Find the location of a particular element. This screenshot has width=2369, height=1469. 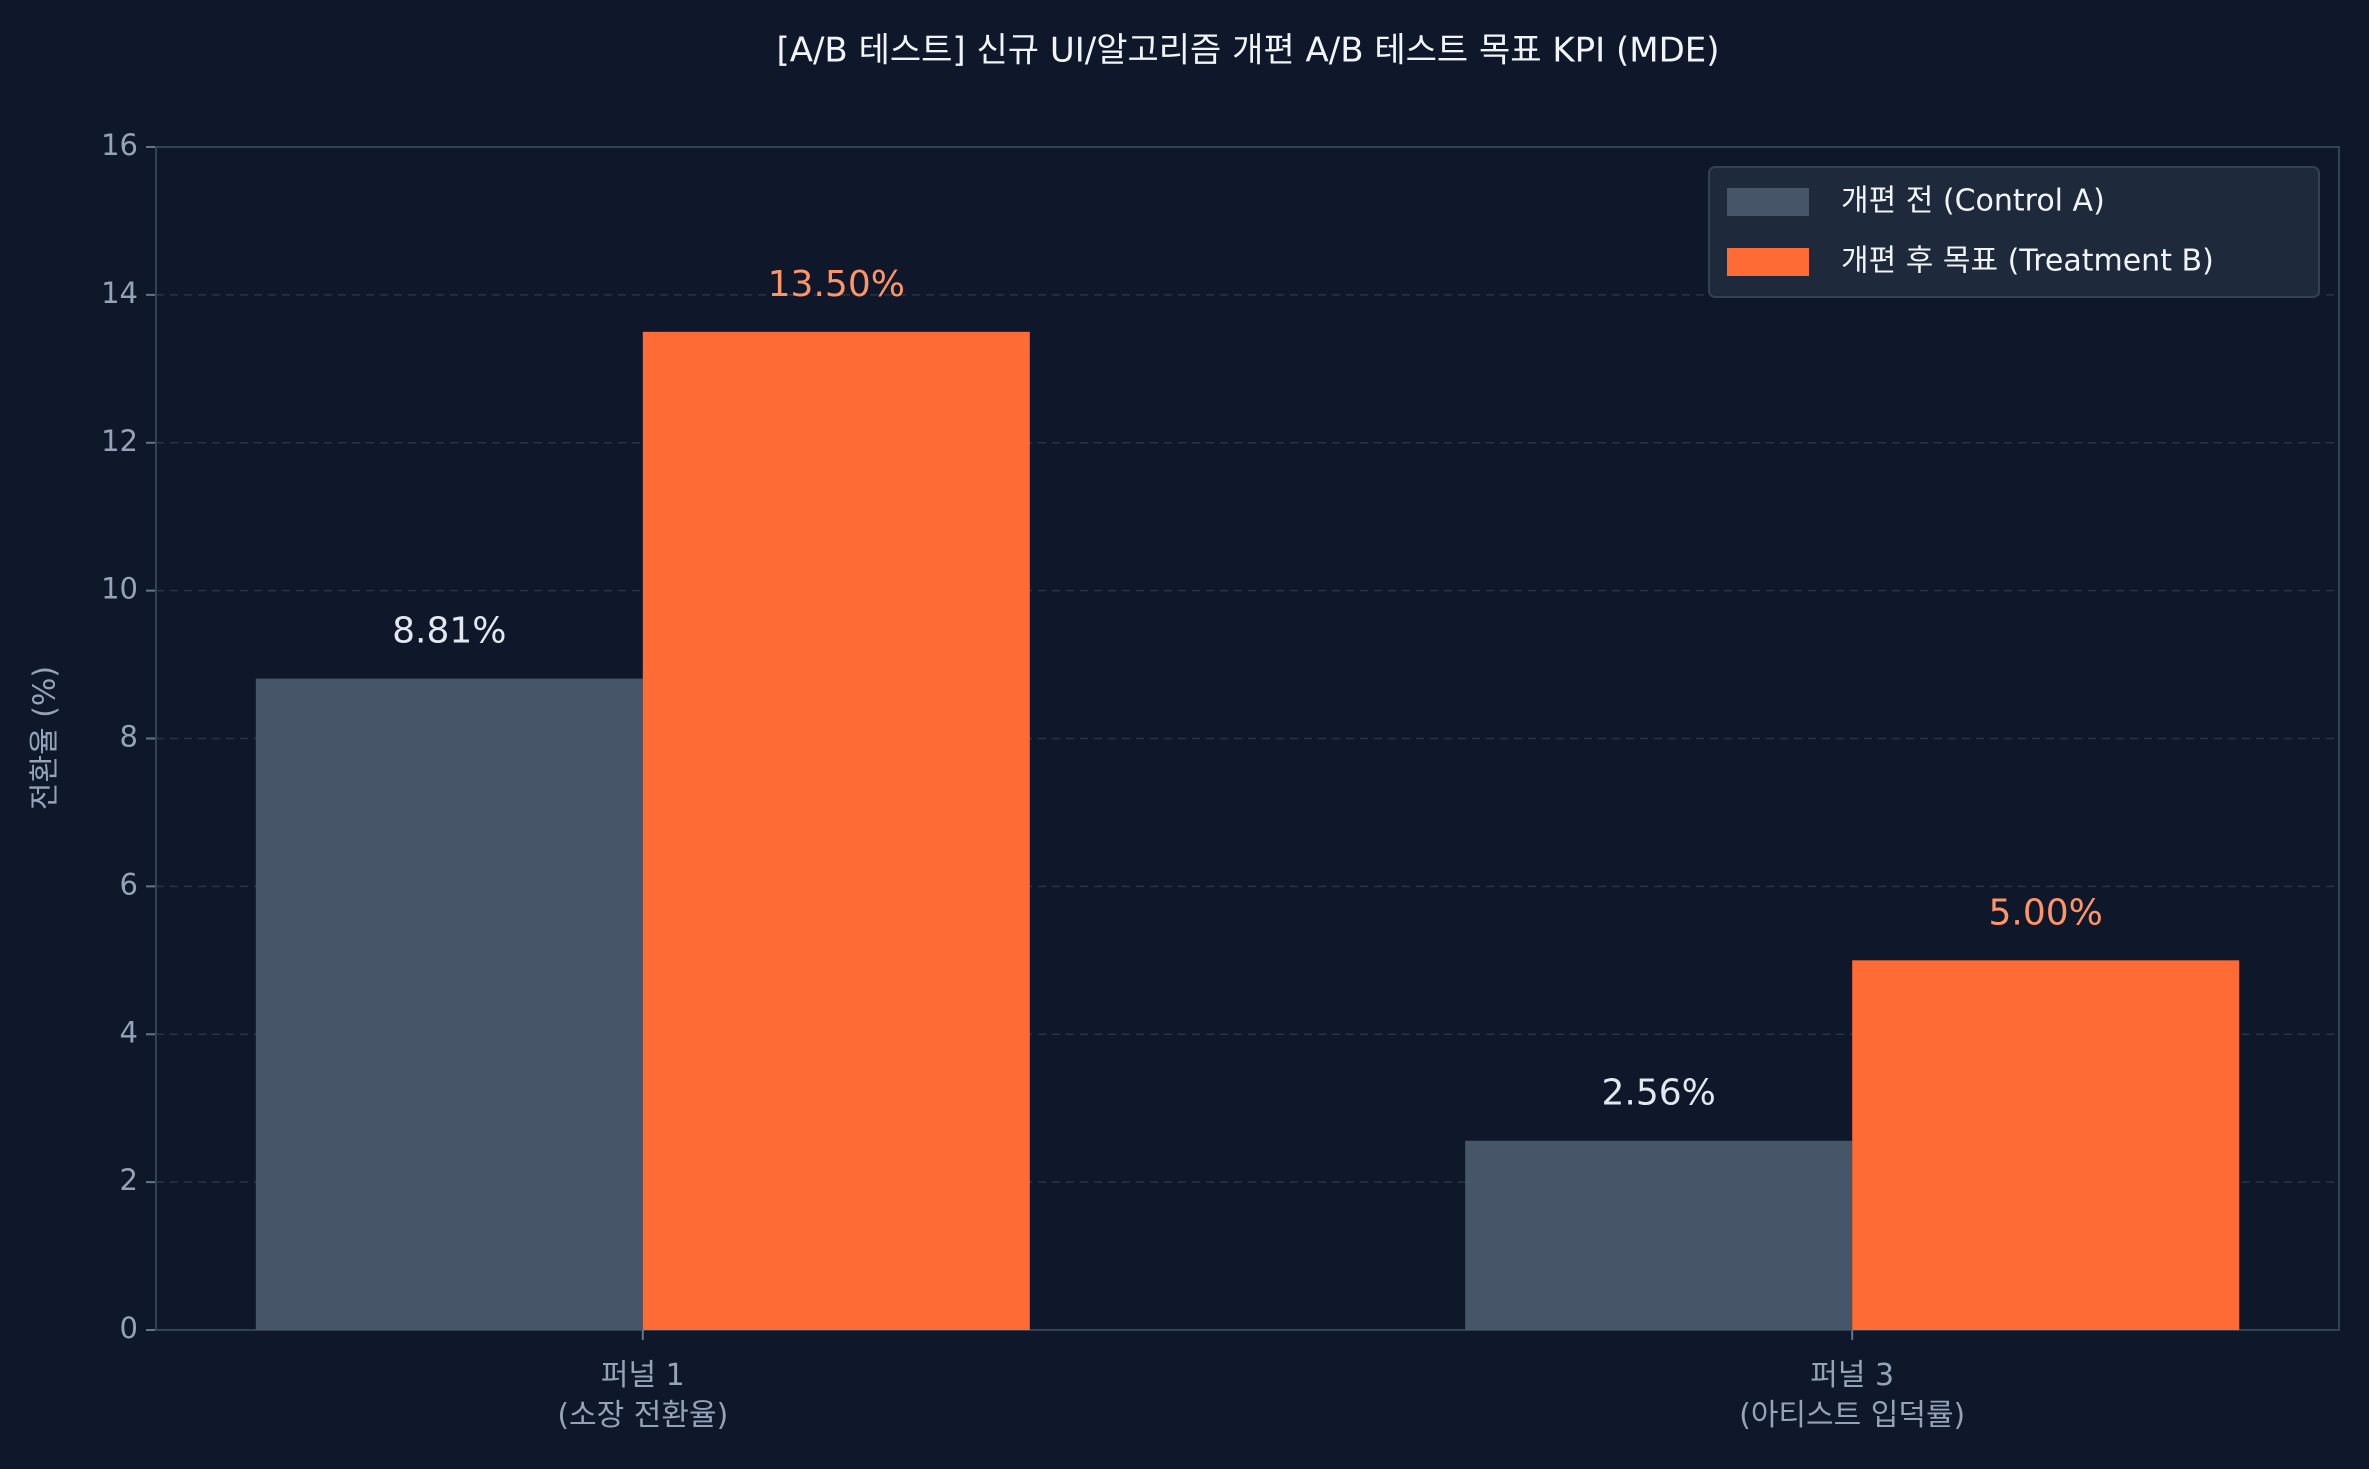

value-label: 2.56% is located at coordinates (1659, 1093).